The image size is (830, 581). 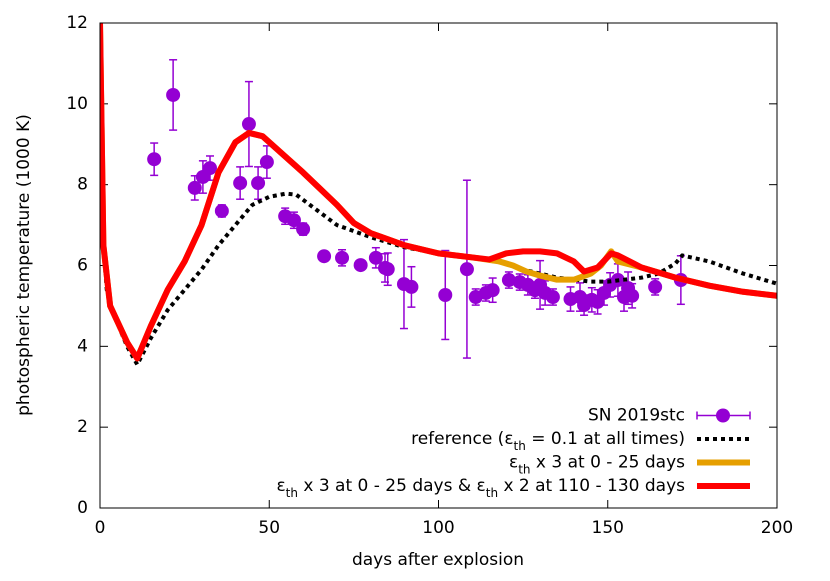 What do you see at coordinates (82, 266) in the screenshot?
I see `y-tick-label: 6` at bounding box center [82, 266].